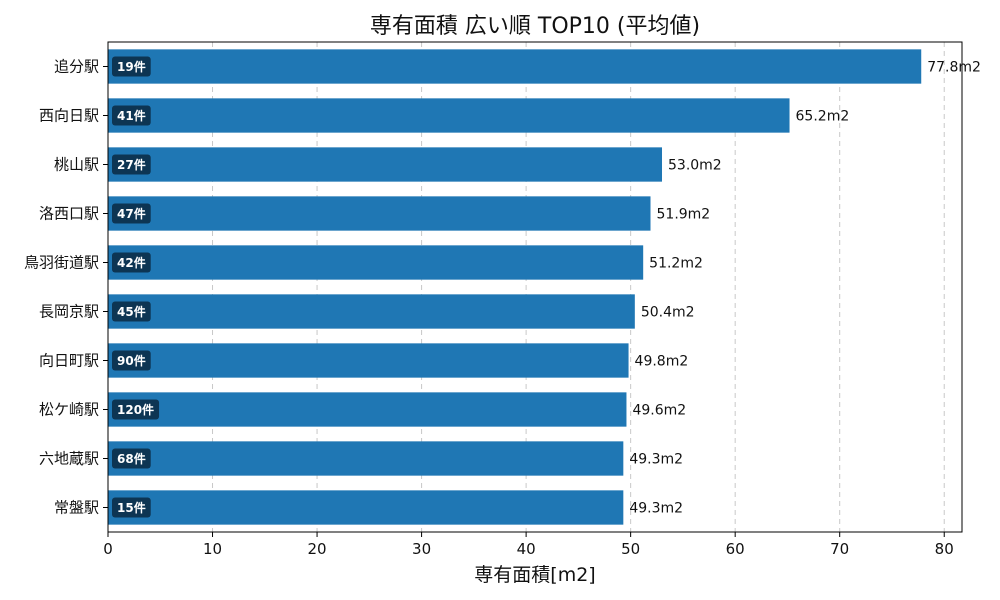 Image resolution: width=1000 pixels, height=600 pixels. Describe the element at coordinates (69, 459) in the screenshot. I see `category-label: 六地蔵駅` at that location.